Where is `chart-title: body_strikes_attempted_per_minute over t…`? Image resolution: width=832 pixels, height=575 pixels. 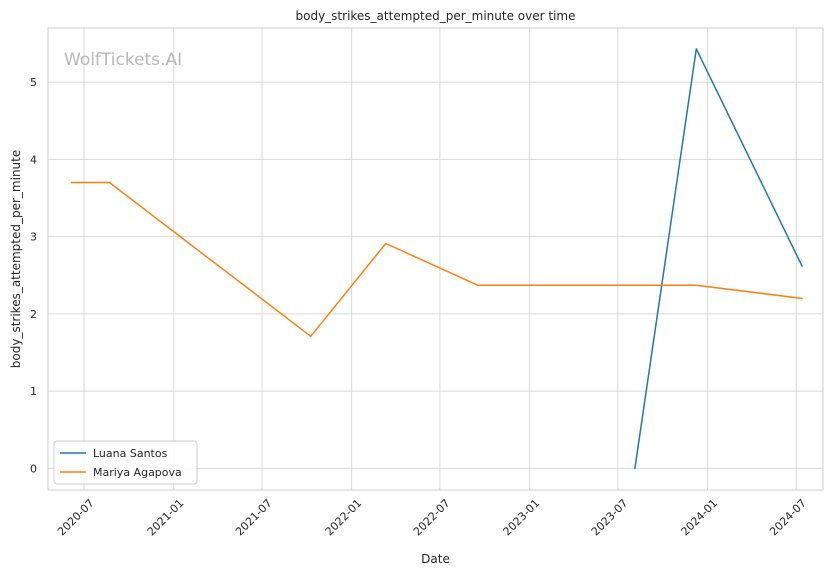 chart-title: body_strikes_attempted_per_minute over t… is located at coordinates (436, 16).